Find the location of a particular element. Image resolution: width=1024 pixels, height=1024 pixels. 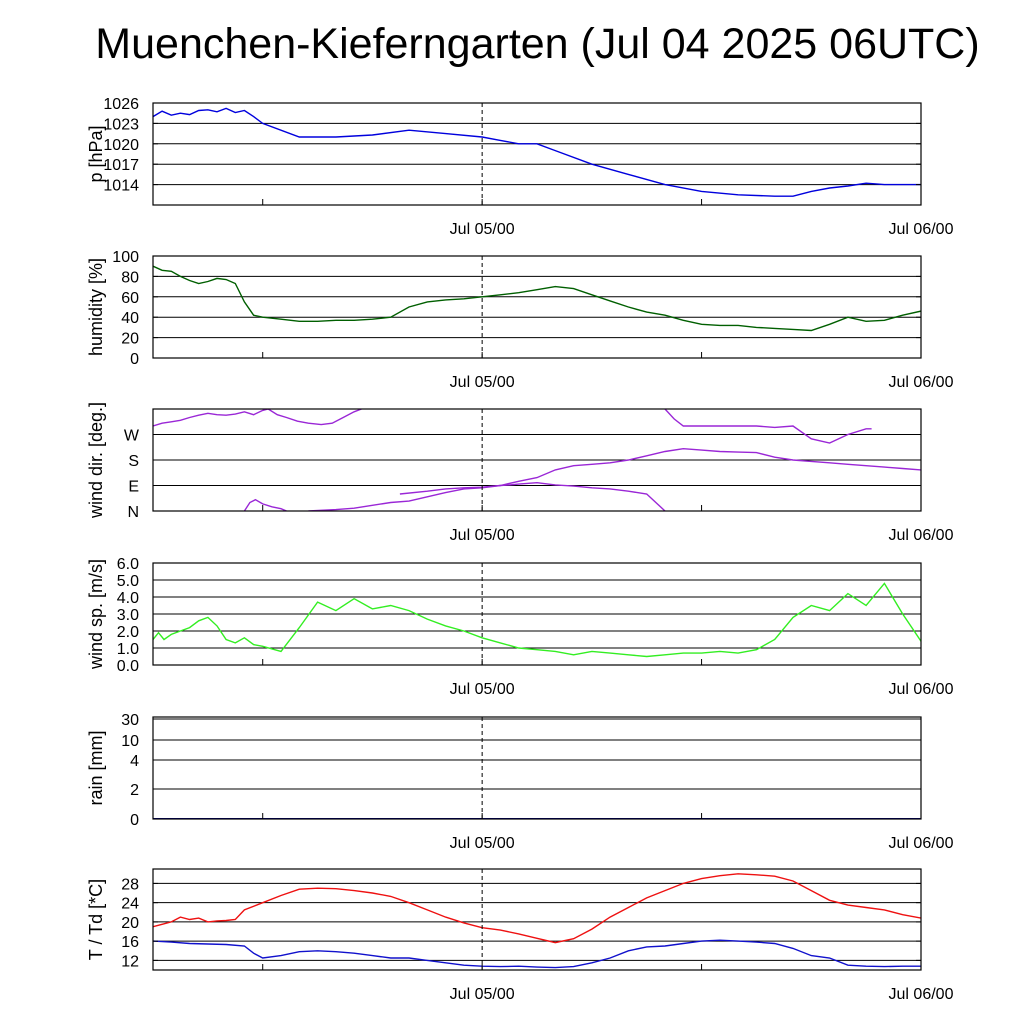

y-tick-label: 30 is located at coordinates (130, 720).